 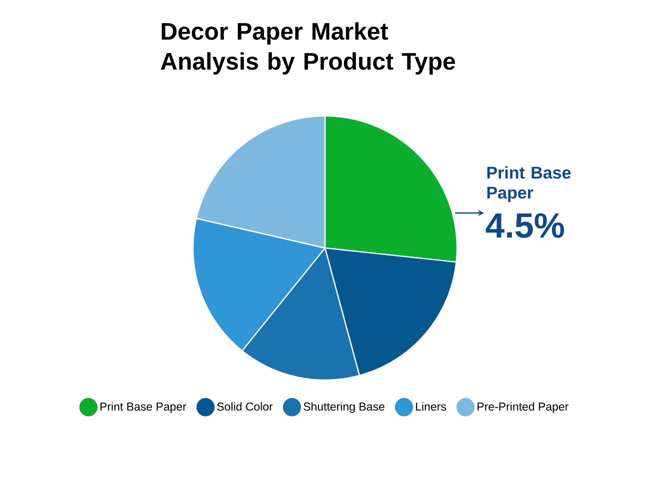 I want to click on legend-label: Print Base Paper, so click(x=143, y=407).